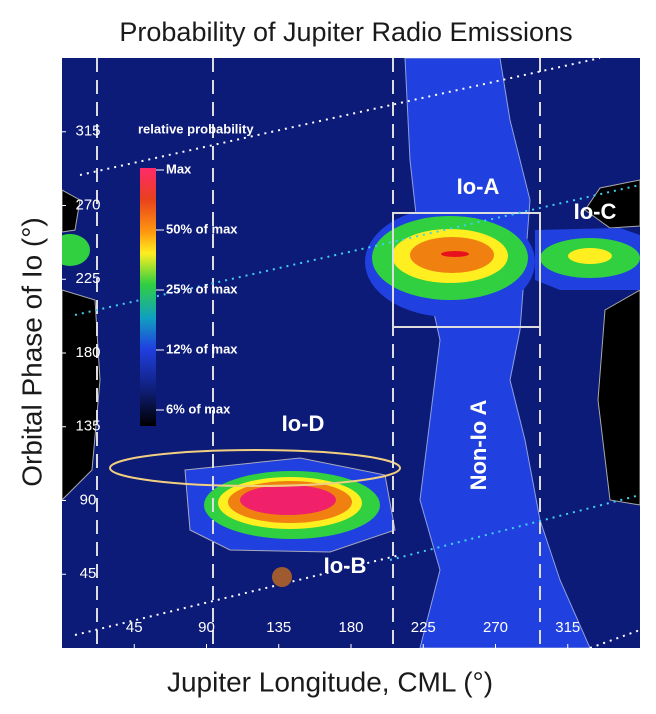  Describe the element at coordinates (87, 352) in the screenshot. I see `y-tick-label: 180` at that location.